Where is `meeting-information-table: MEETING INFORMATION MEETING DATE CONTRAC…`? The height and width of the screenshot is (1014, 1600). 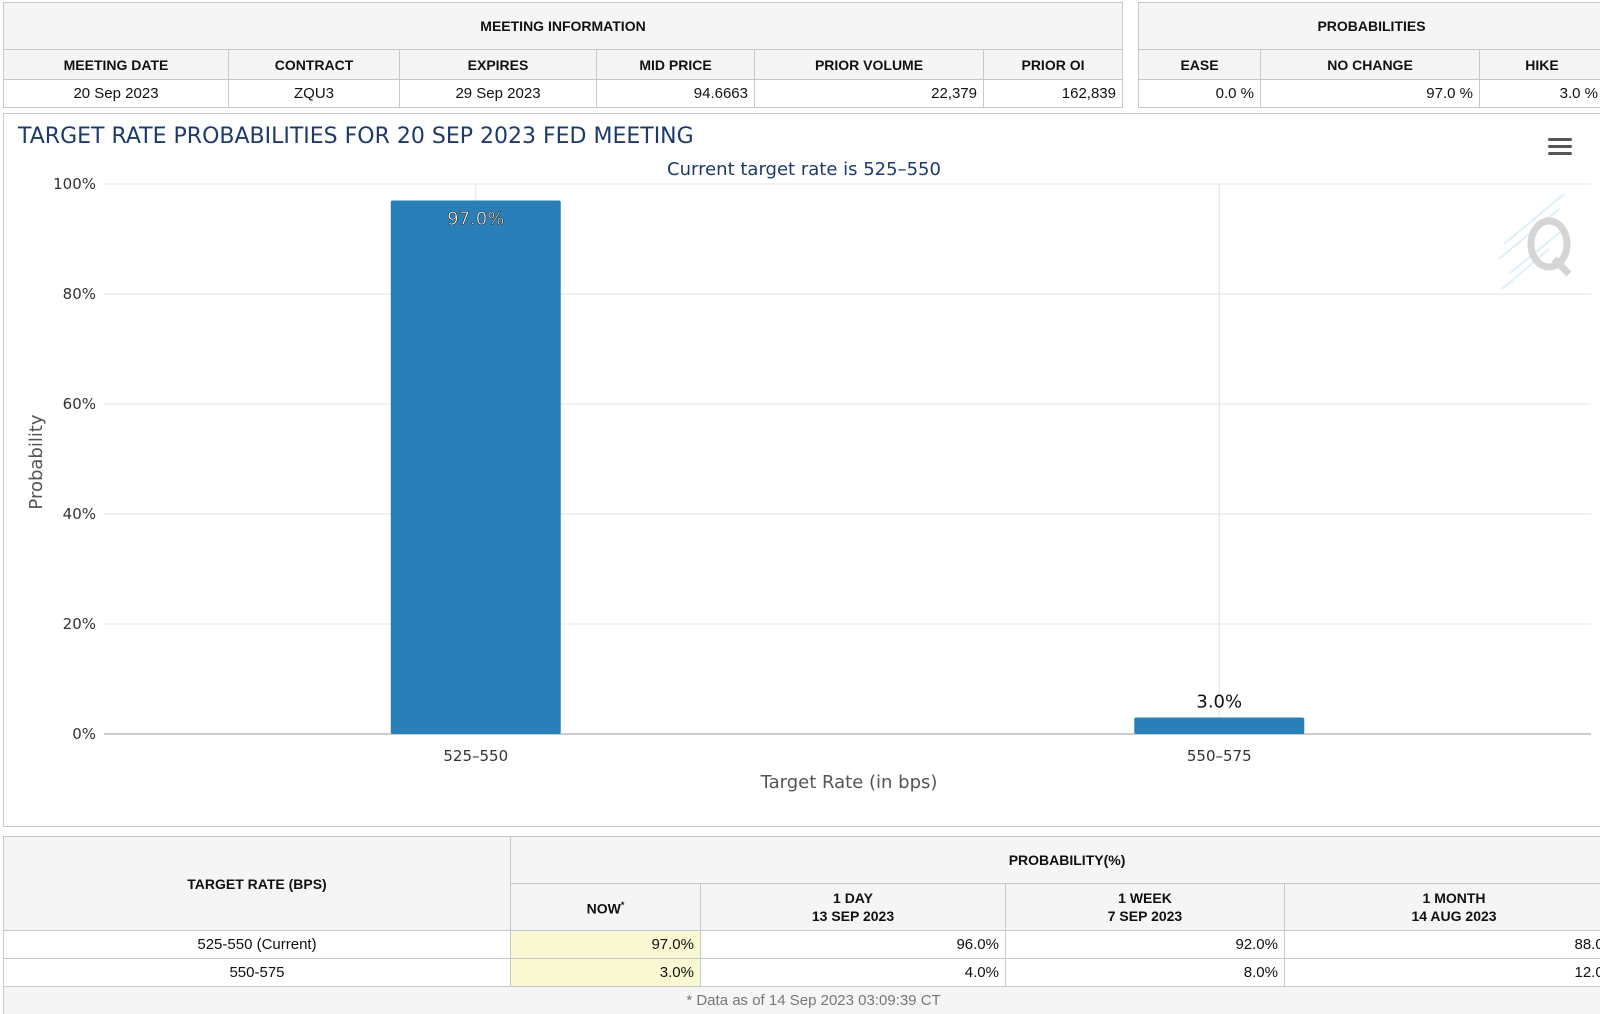 meeting-information-table: MEETING INFORMATION MEETING DATE CONTRAC… is located at coordinates (563, 55).